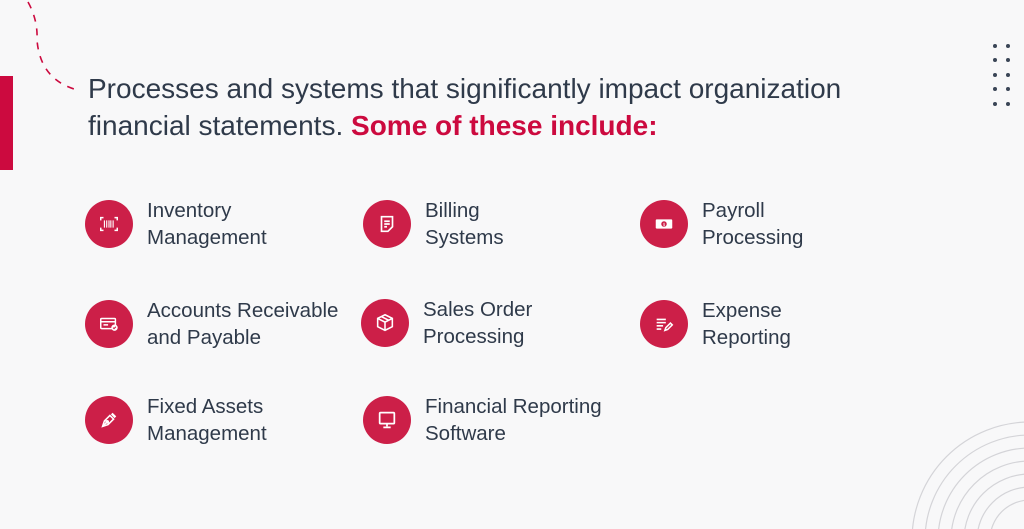  Describe the element at coordinates (51, 45) in the screenshot. I see `dashed-curve-decoration` at that location.